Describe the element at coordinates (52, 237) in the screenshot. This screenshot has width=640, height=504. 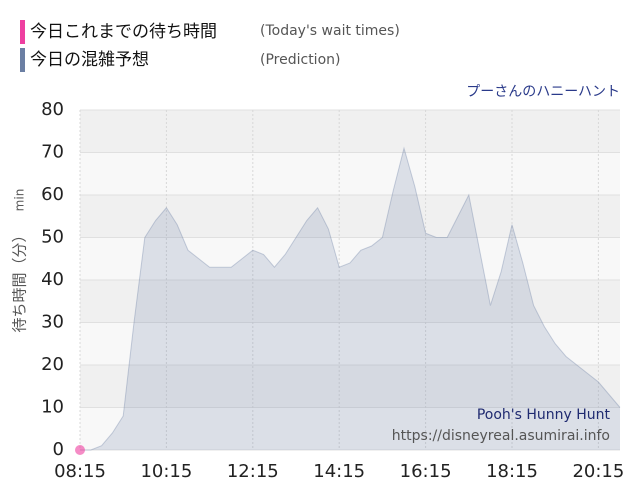
I see `y-tick-label: 50` at that location.